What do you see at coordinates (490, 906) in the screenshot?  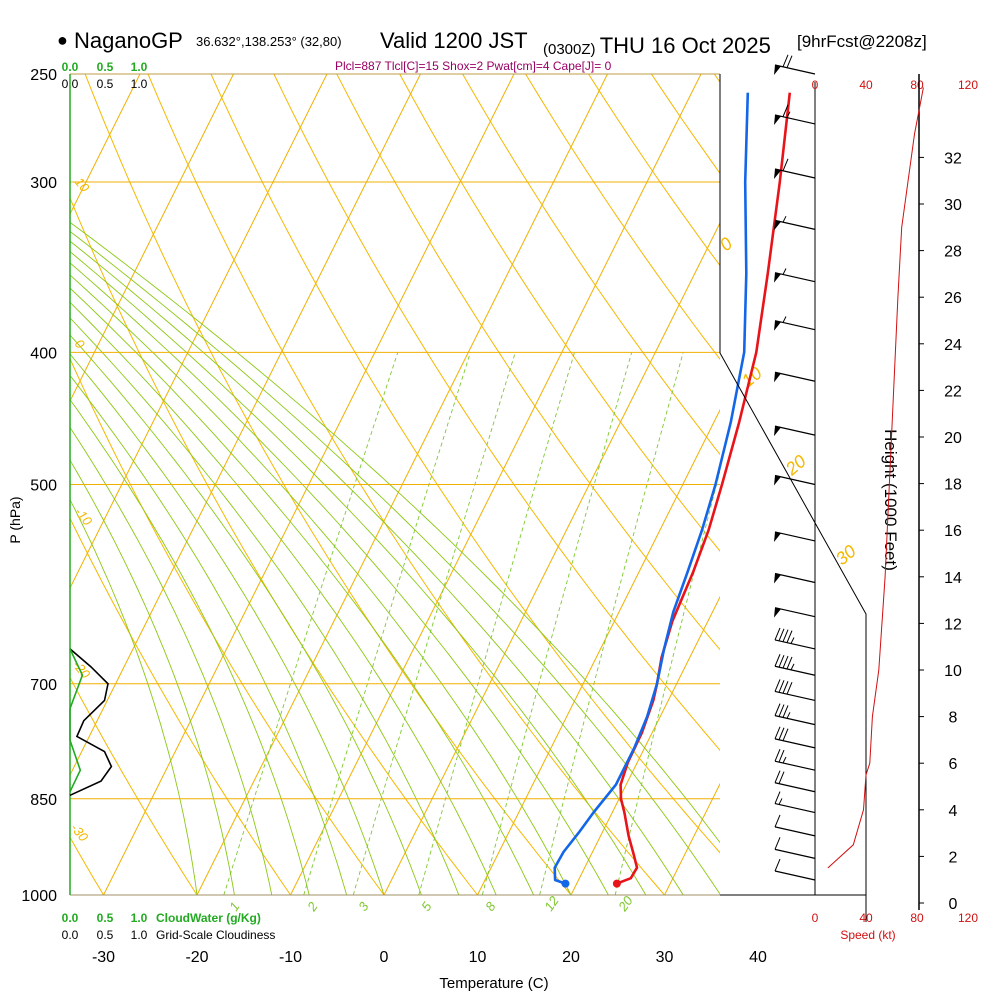 I see `mixing-ratio-label: 8` at bounding box center [490, 906].